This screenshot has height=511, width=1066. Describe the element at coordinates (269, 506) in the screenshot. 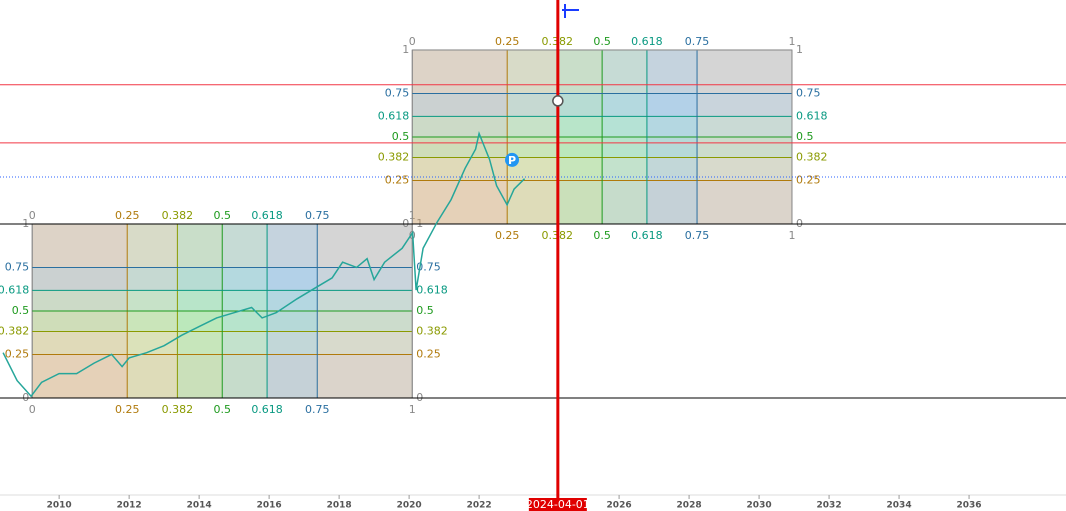

I see `x-tick-label: 2016` at that location.